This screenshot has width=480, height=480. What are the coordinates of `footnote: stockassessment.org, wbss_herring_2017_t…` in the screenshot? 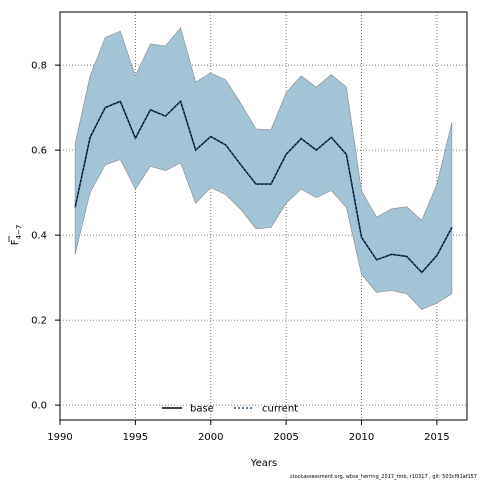 It's located at (383, 477).